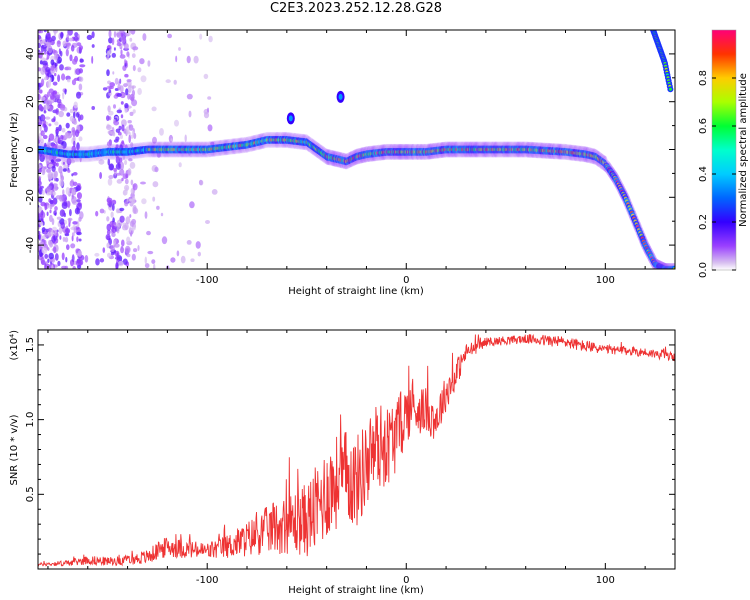  Describe the element at coordinates (30, 149) in the screenshot. I see `y-tick-label: 0` at that location.